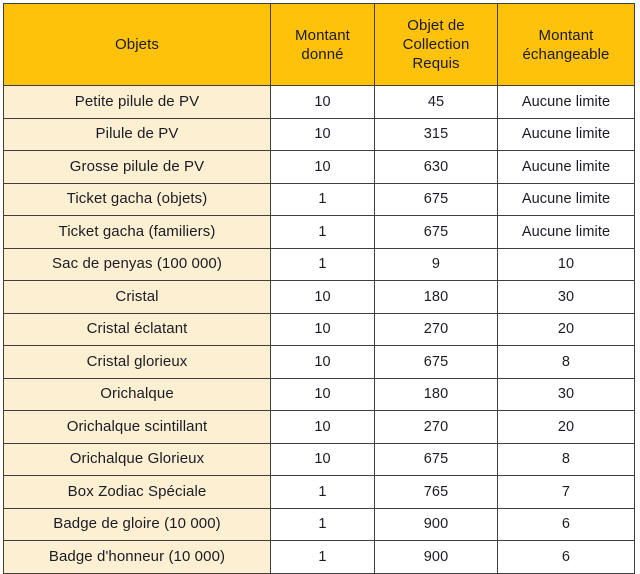 The height and width of the screenshot is (574, 640). I want to click on cell-montant-echangeable: 10, so click(566, 264).